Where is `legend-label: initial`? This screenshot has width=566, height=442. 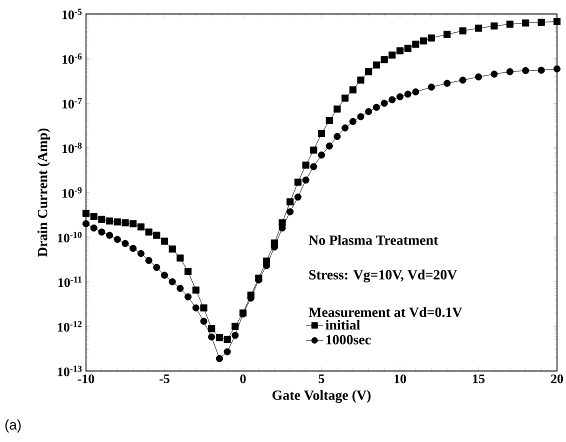 legend-label: initial is located at coordinates (343, 325).